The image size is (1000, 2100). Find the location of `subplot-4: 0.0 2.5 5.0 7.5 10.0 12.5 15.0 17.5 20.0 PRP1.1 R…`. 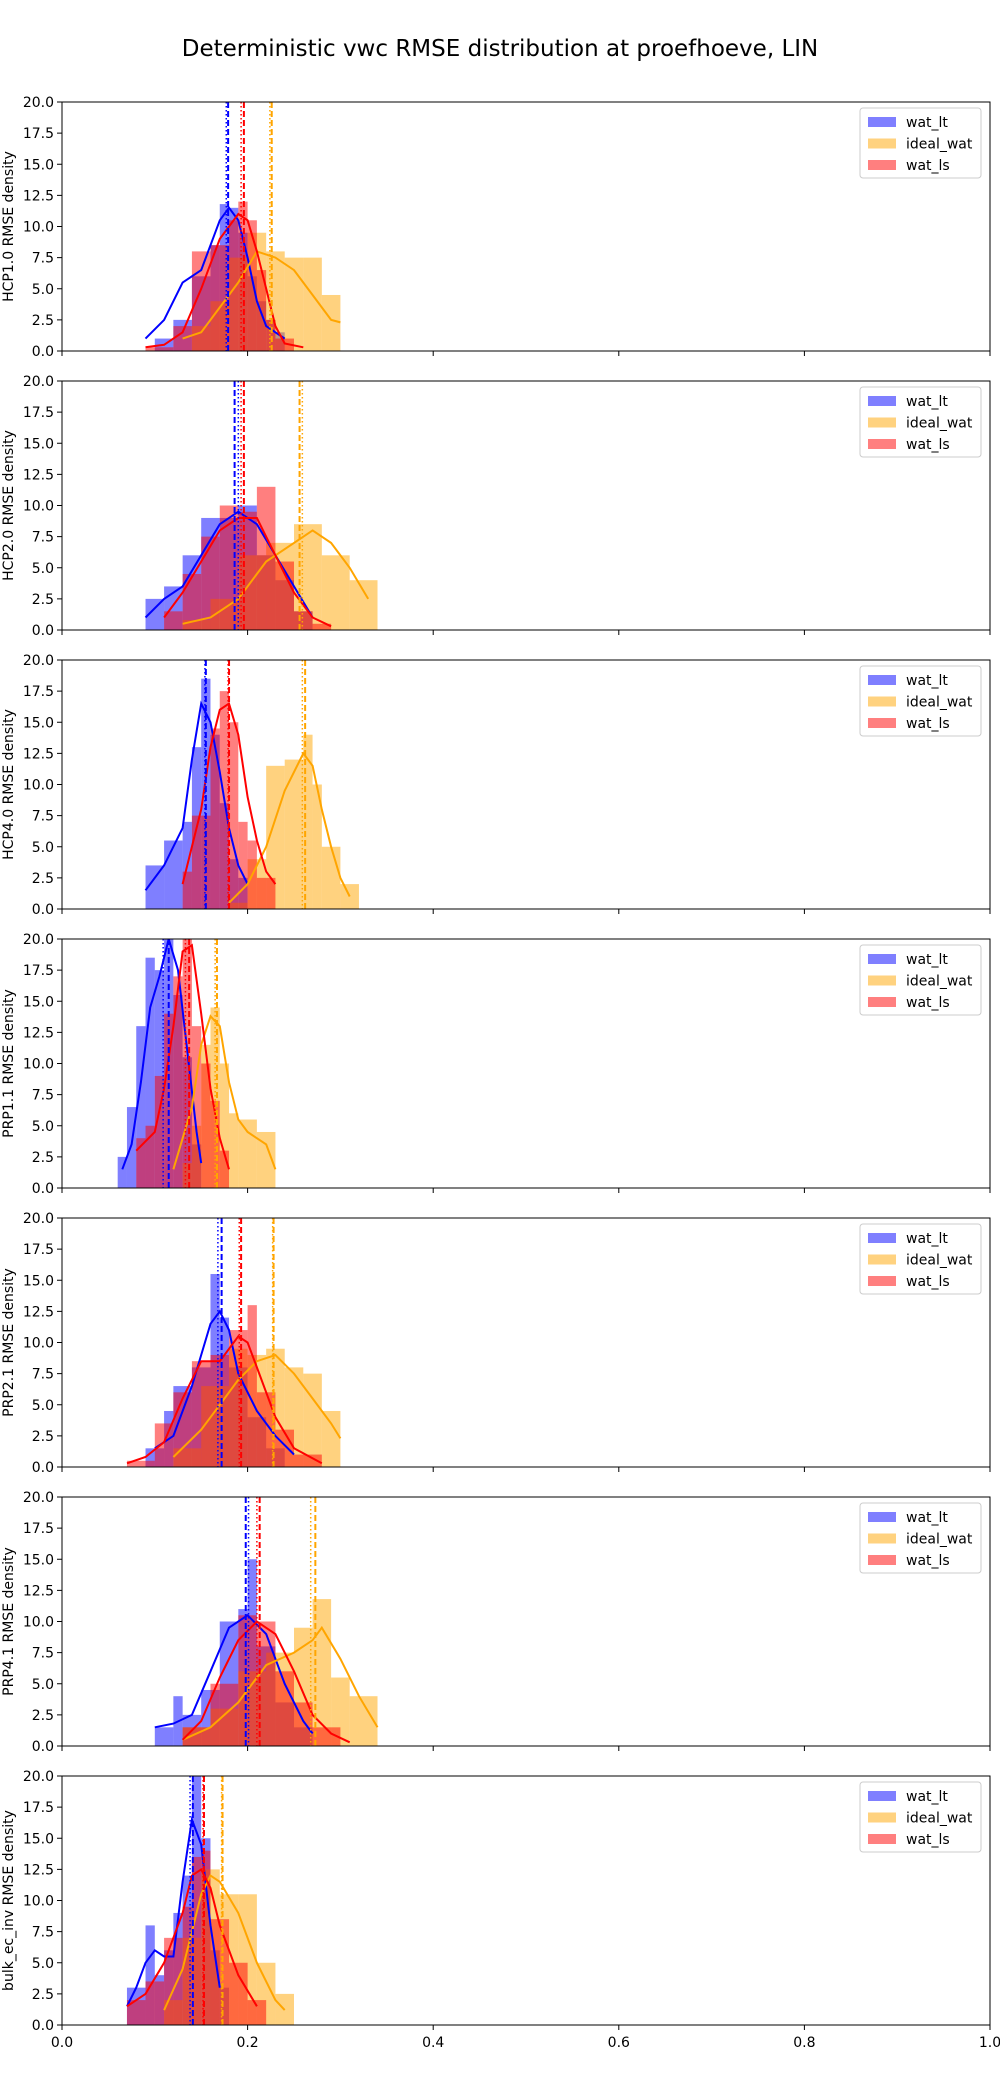

subplot-4: 0.0 2.5 5.0 7.5 10.0 12.5 15.0 17.5 20.0 PRP1.1 R… is located at coordinates (496, 1064).